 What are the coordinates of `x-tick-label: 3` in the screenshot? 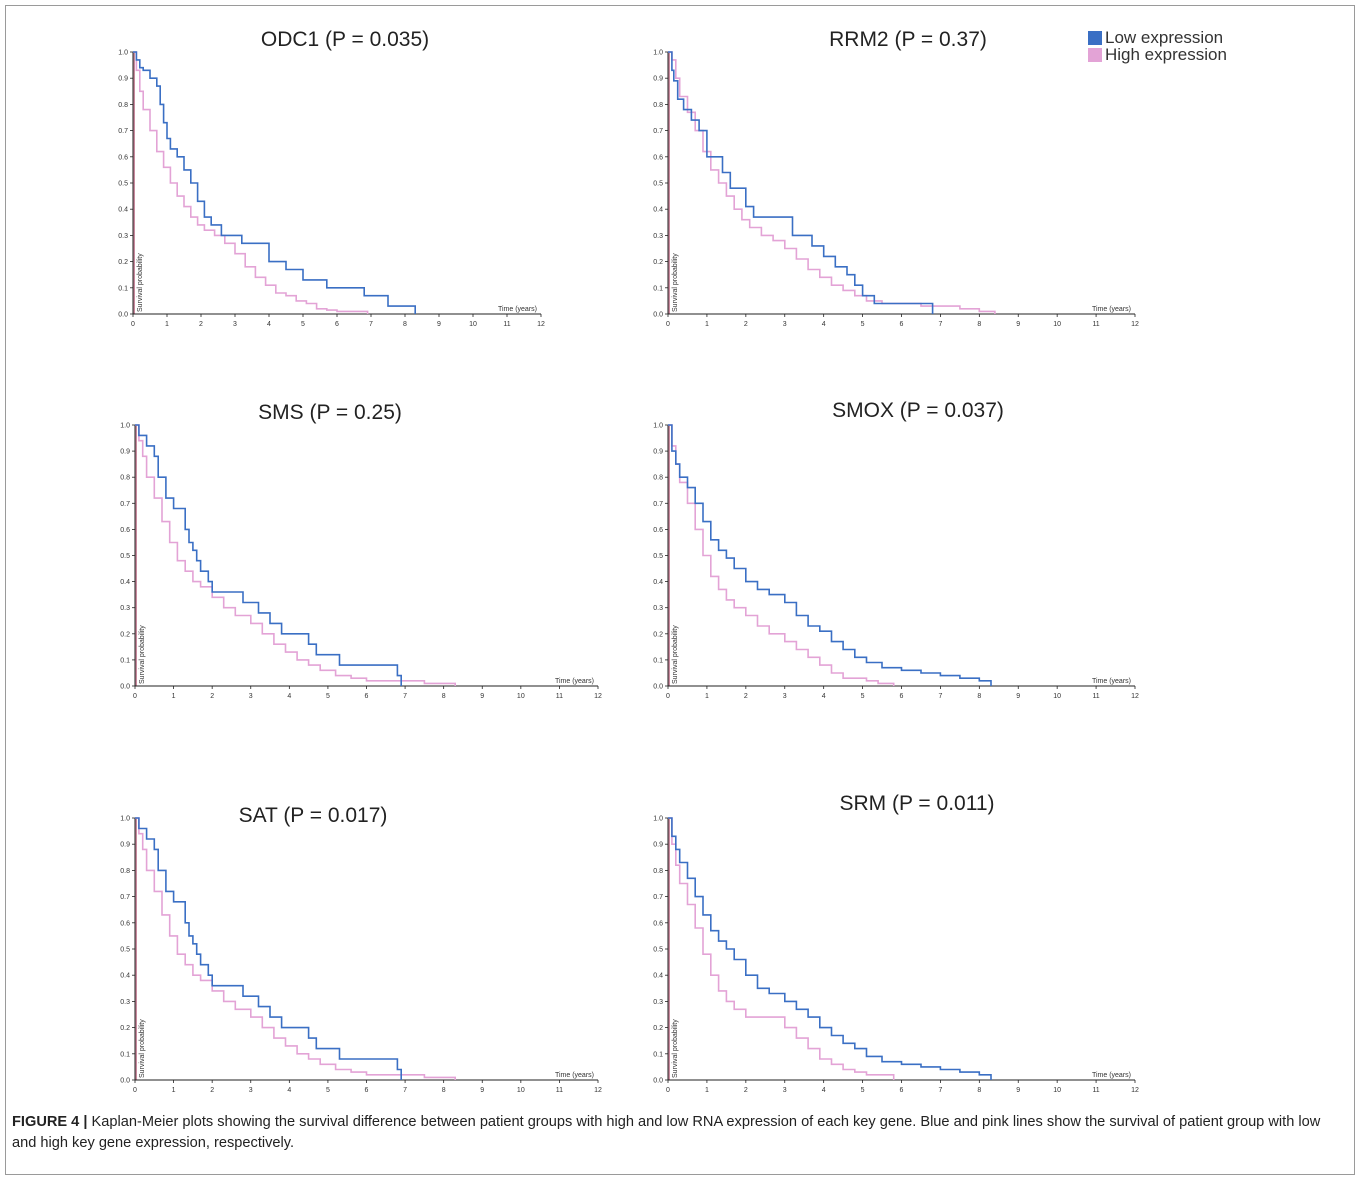 It's located at (235, 324).